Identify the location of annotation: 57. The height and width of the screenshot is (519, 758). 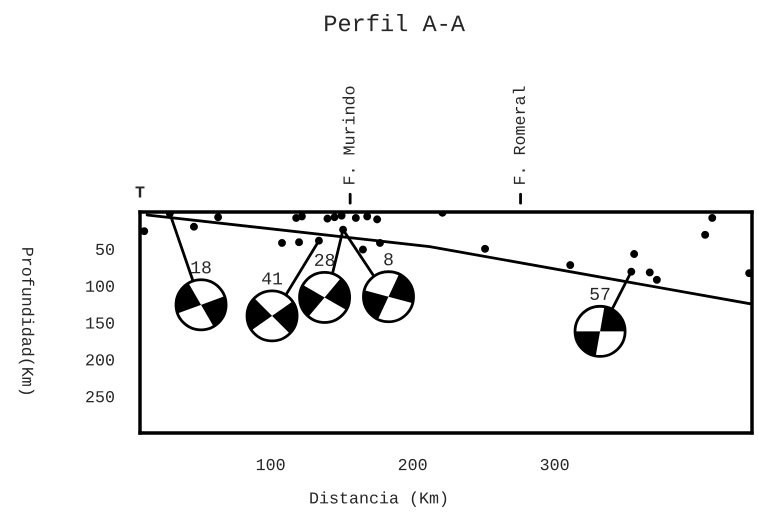
(600, 294).